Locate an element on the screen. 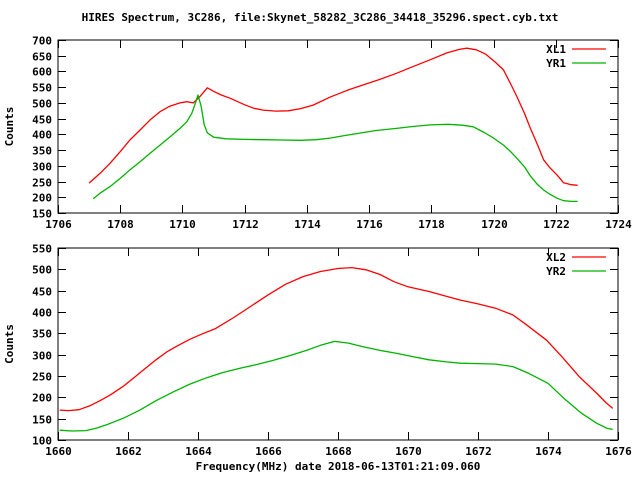  x-tick-label: 1714 is located at coordinates (307, 224).